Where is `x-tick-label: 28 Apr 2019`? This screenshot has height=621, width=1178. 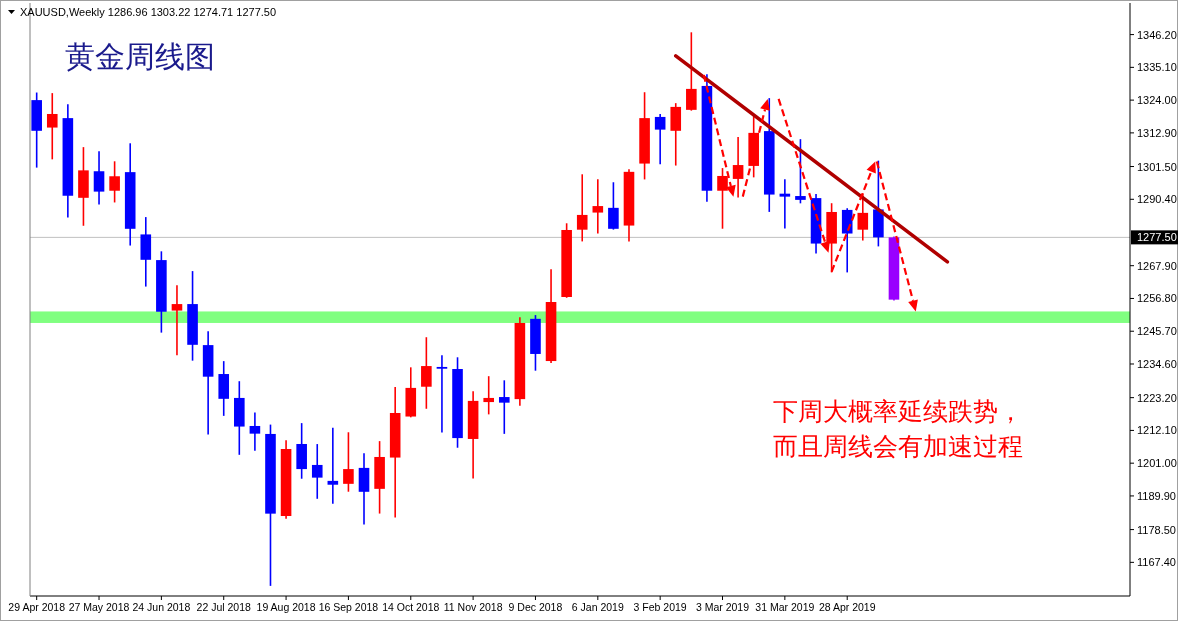 x-tick-label: 28 Apr 2019 is located at coordinates (847, 607).